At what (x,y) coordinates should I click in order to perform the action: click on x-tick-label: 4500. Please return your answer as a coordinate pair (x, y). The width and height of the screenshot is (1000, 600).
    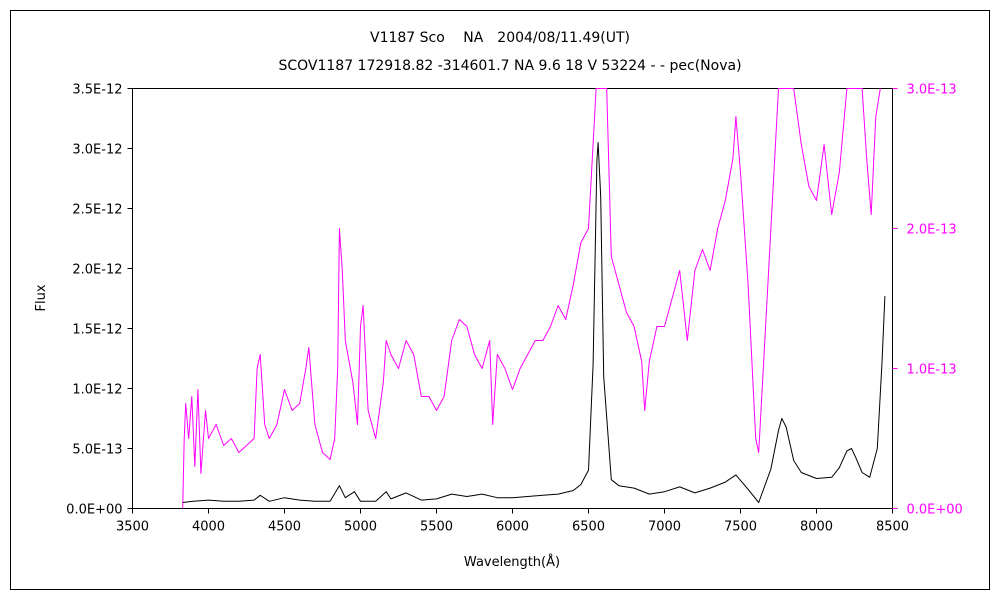
    Looking at the image, I should click on (284, 527).